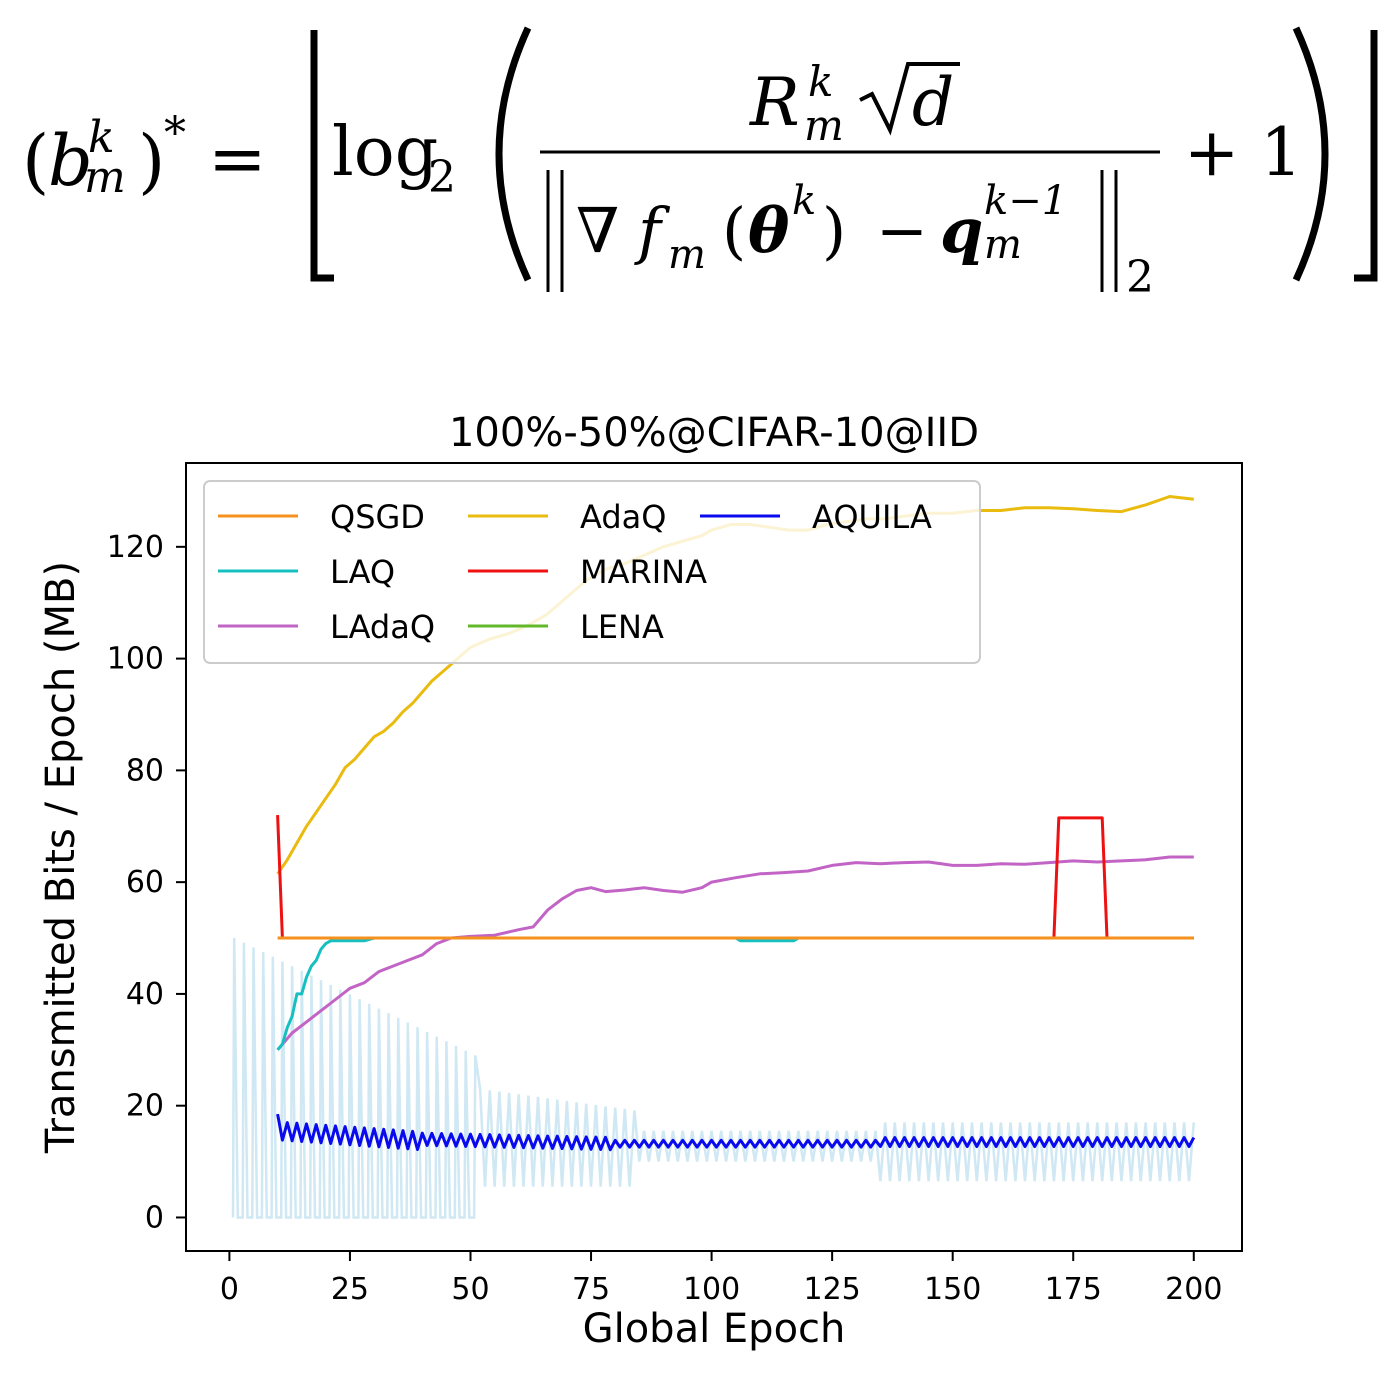  Describe the element at coordinates (135, 547) in the screenshot. I see `y-tick-label: 120` at that location.